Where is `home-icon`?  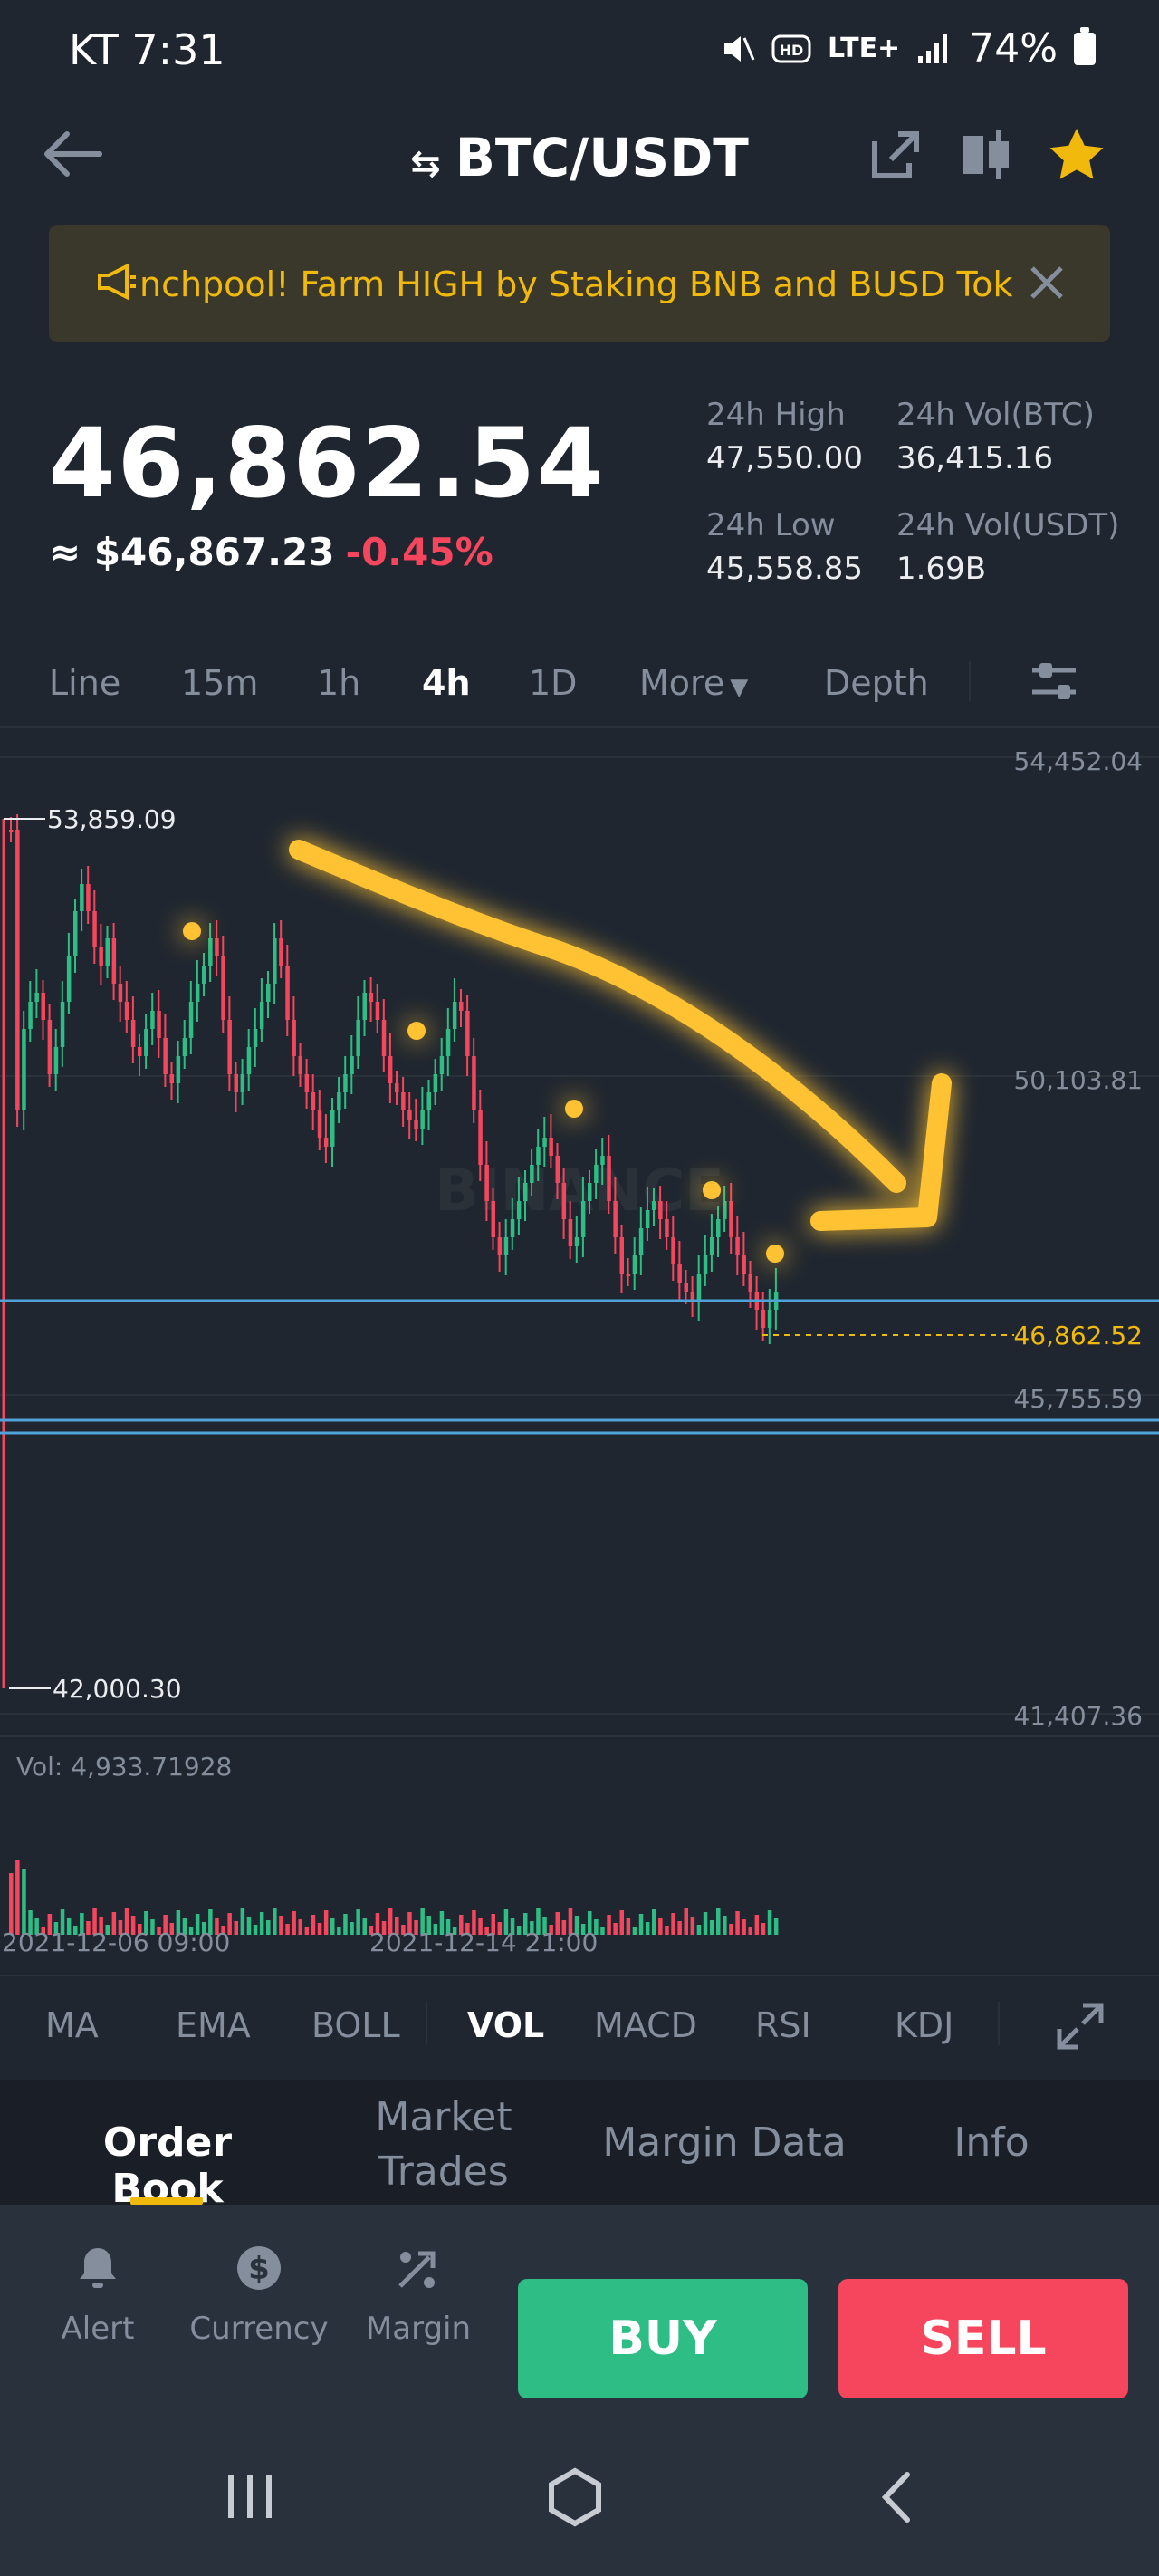 home-icon is located at coordinates (575, 2497).